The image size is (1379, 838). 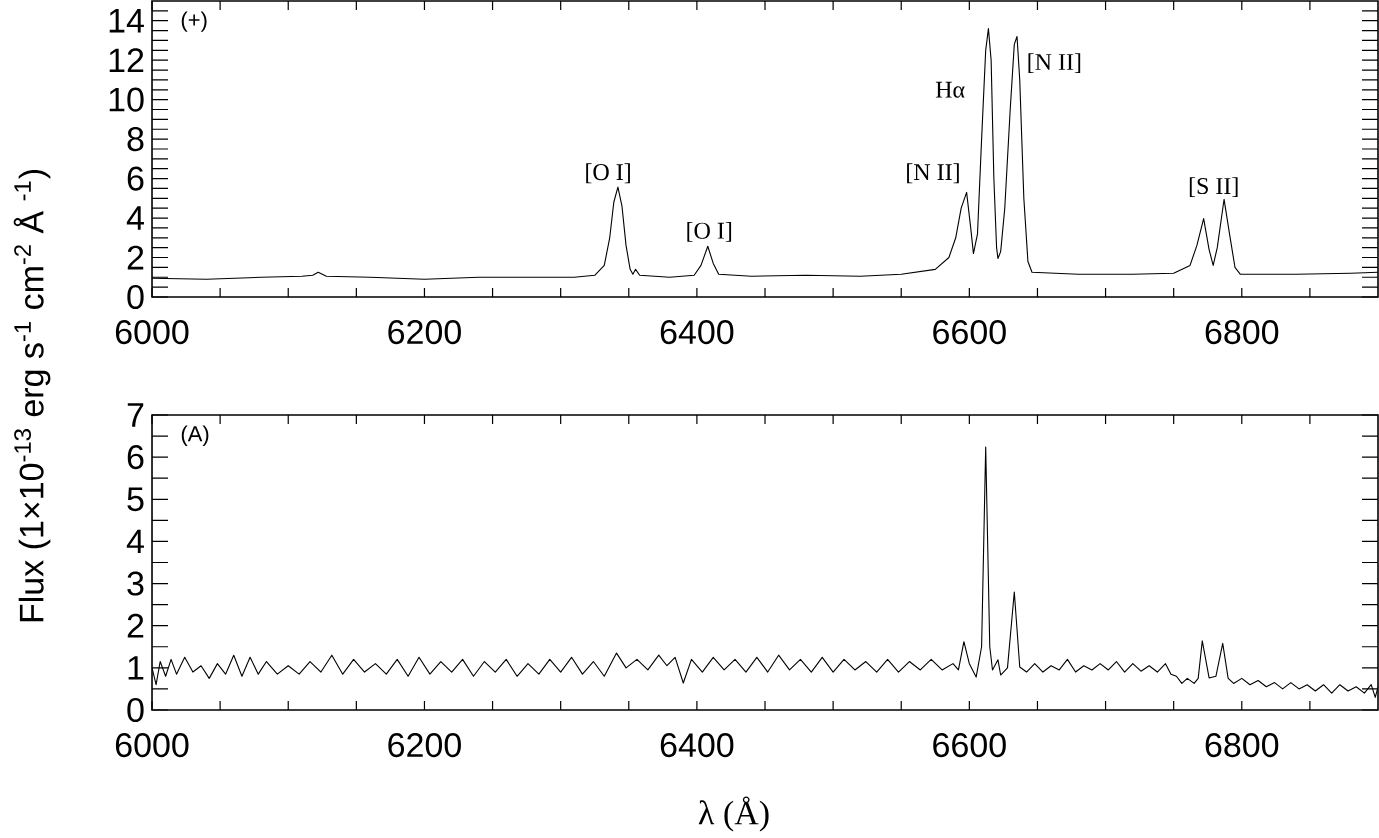 I want to click on annotation: (A), so click(x=195, y=435).